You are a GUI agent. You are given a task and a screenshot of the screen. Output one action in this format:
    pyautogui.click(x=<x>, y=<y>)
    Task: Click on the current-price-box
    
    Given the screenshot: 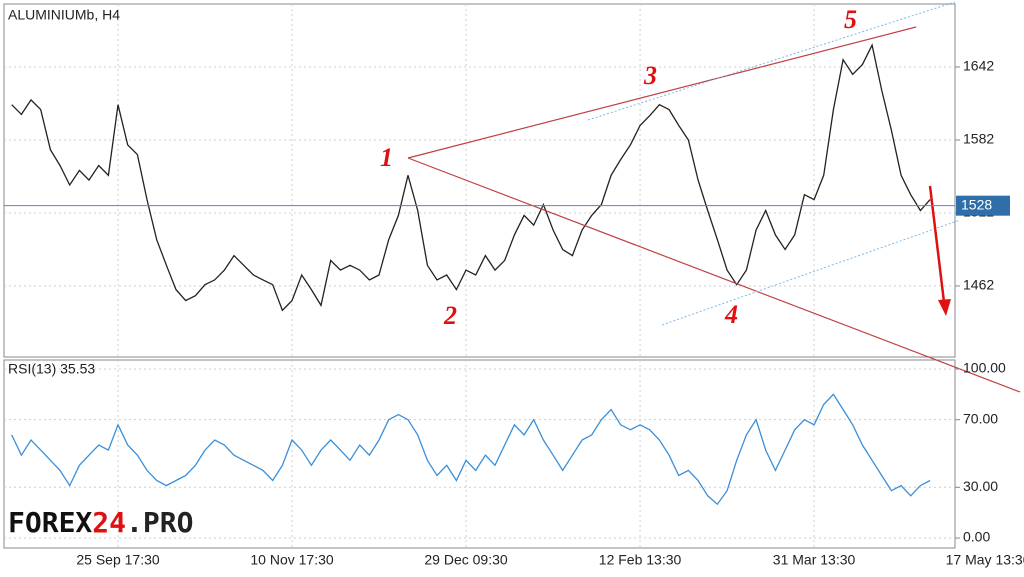 What is the action you would take?
    pyautogui.click(x=983, y=205)
    